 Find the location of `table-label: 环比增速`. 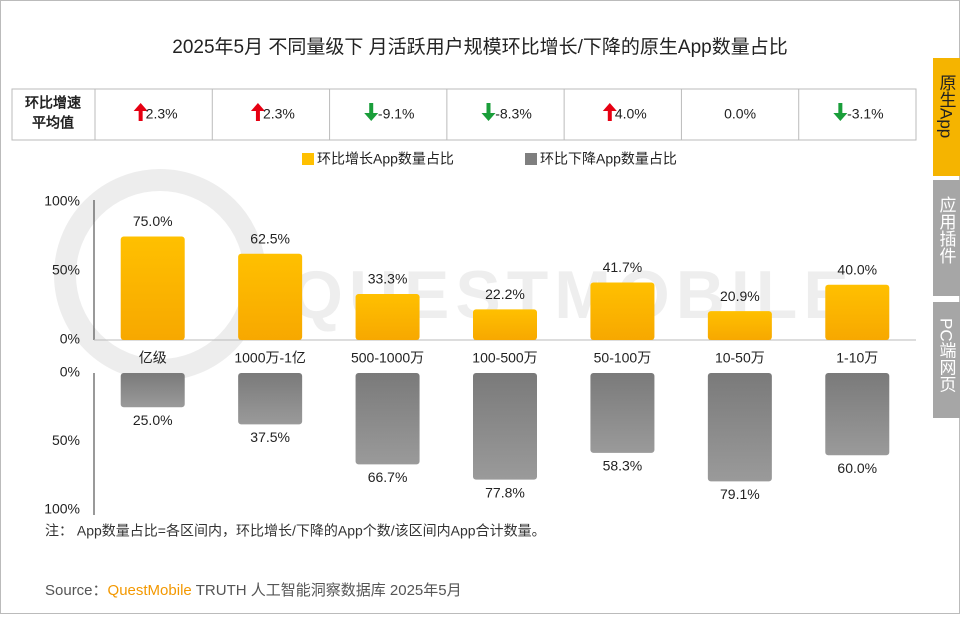

table-label: 环比增速 is located at coordinates (53, 103).